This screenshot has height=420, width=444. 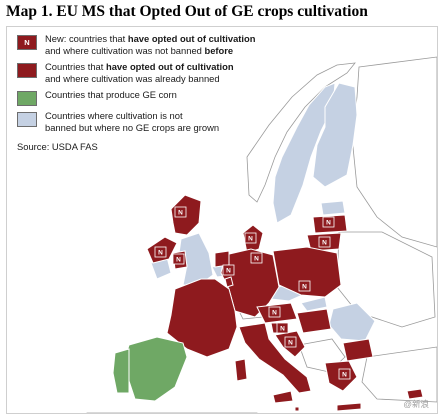 I want to click on n-marker-slovenia: N, so click(x=282, y=328).